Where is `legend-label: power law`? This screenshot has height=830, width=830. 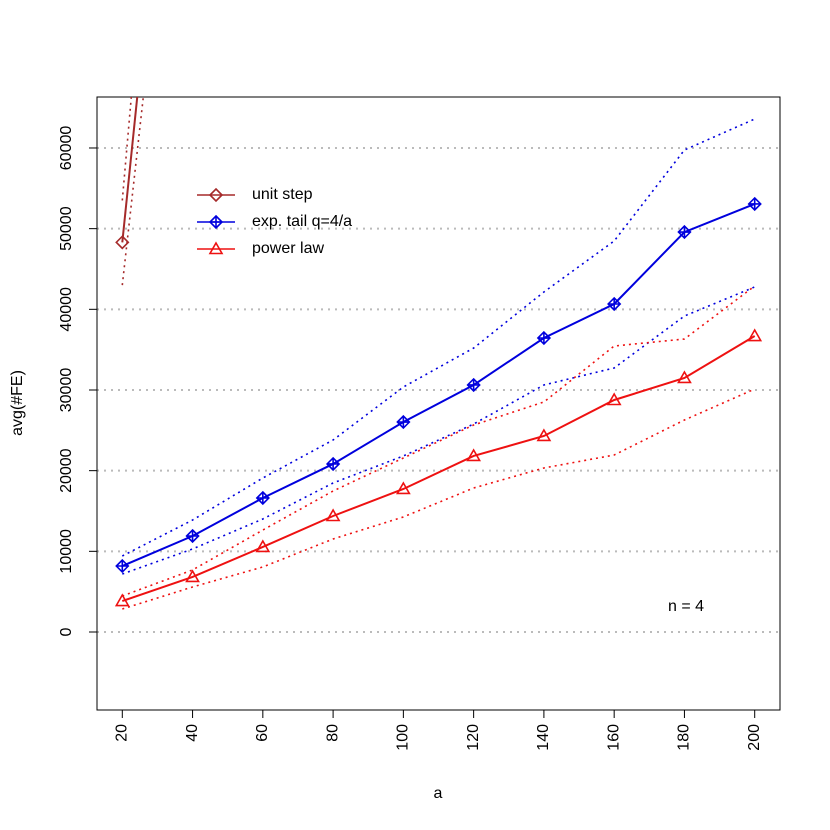 legend-label: power law is located at coordinates (288, 248).